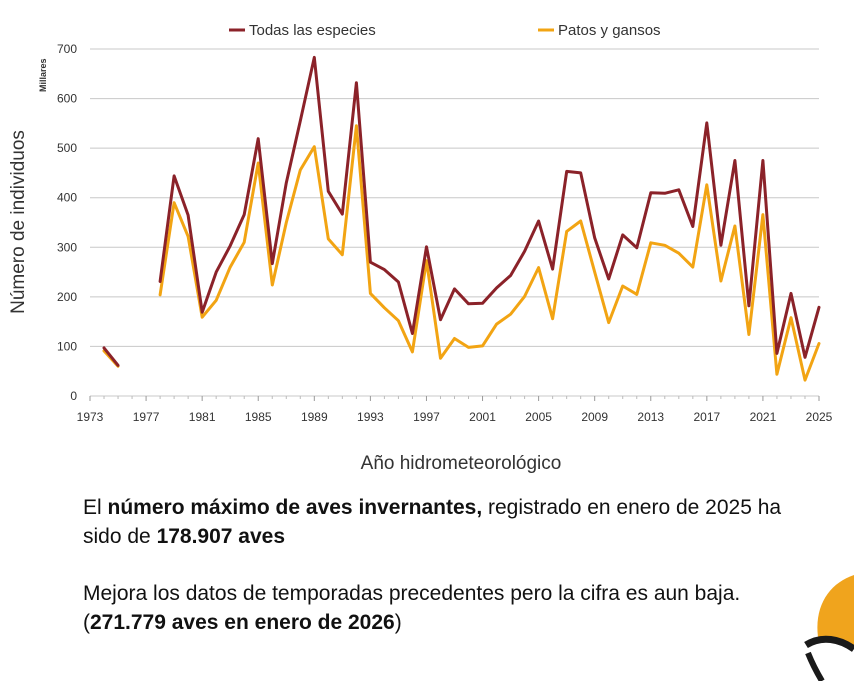 This screenshot has height=681, width=854. What do you see at coordinates (18, 222) in the screenshot?
I see `y-axis-title: Número de individuos` at bounding box center [18, 222].